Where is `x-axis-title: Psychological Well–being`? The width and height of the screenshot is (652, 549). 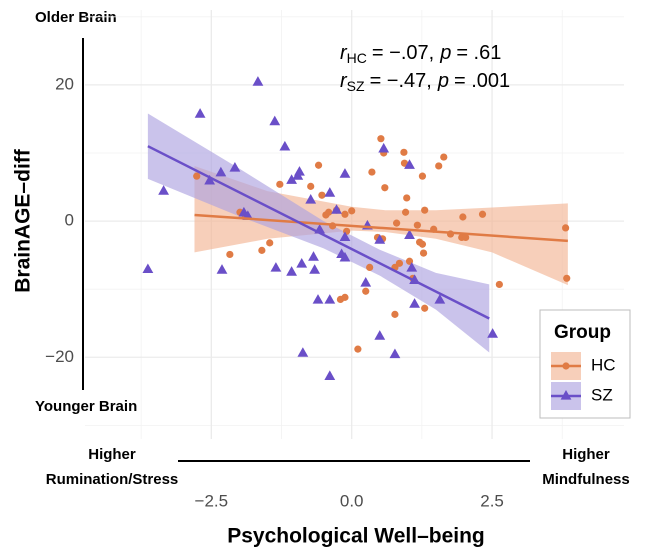
x-axis-title: Psychological Well–being is located at coordinates (356, 536).